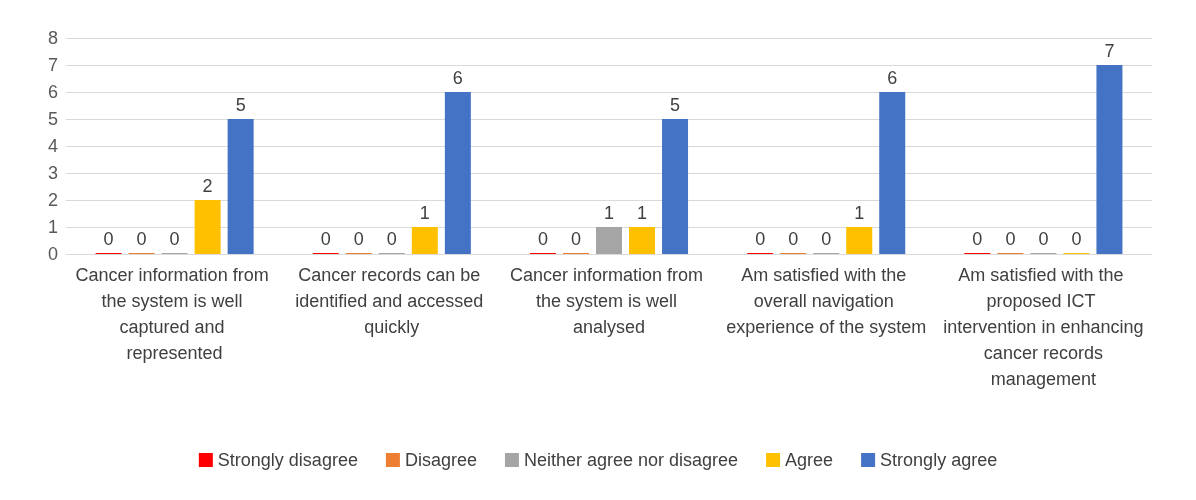 Image resolution: width=1196 pixels, height=500 pixels. I want to click on legend-label: Disagree, so click(440, 460).